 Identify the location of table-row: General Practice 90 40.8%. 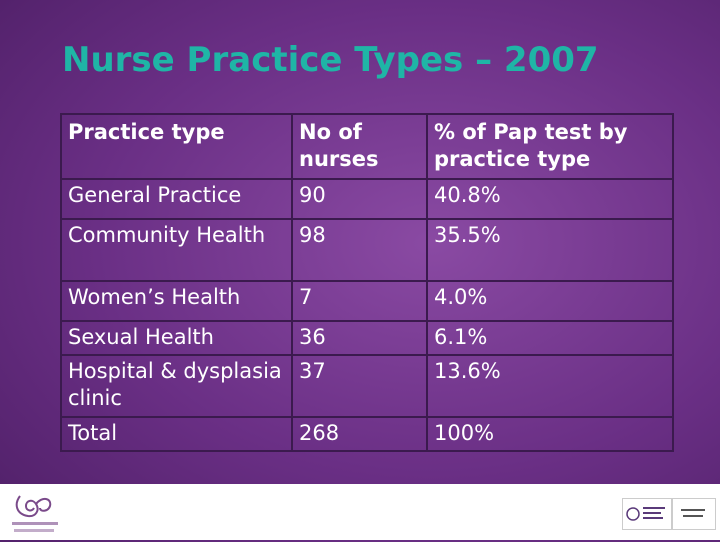
(367, 199).